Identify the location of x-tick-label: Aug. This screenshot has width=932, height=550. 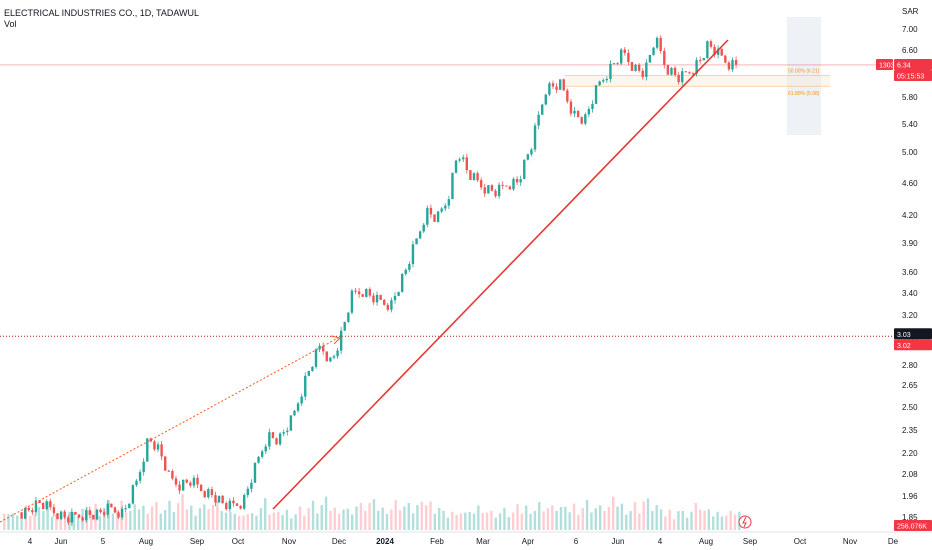
(146, 541).